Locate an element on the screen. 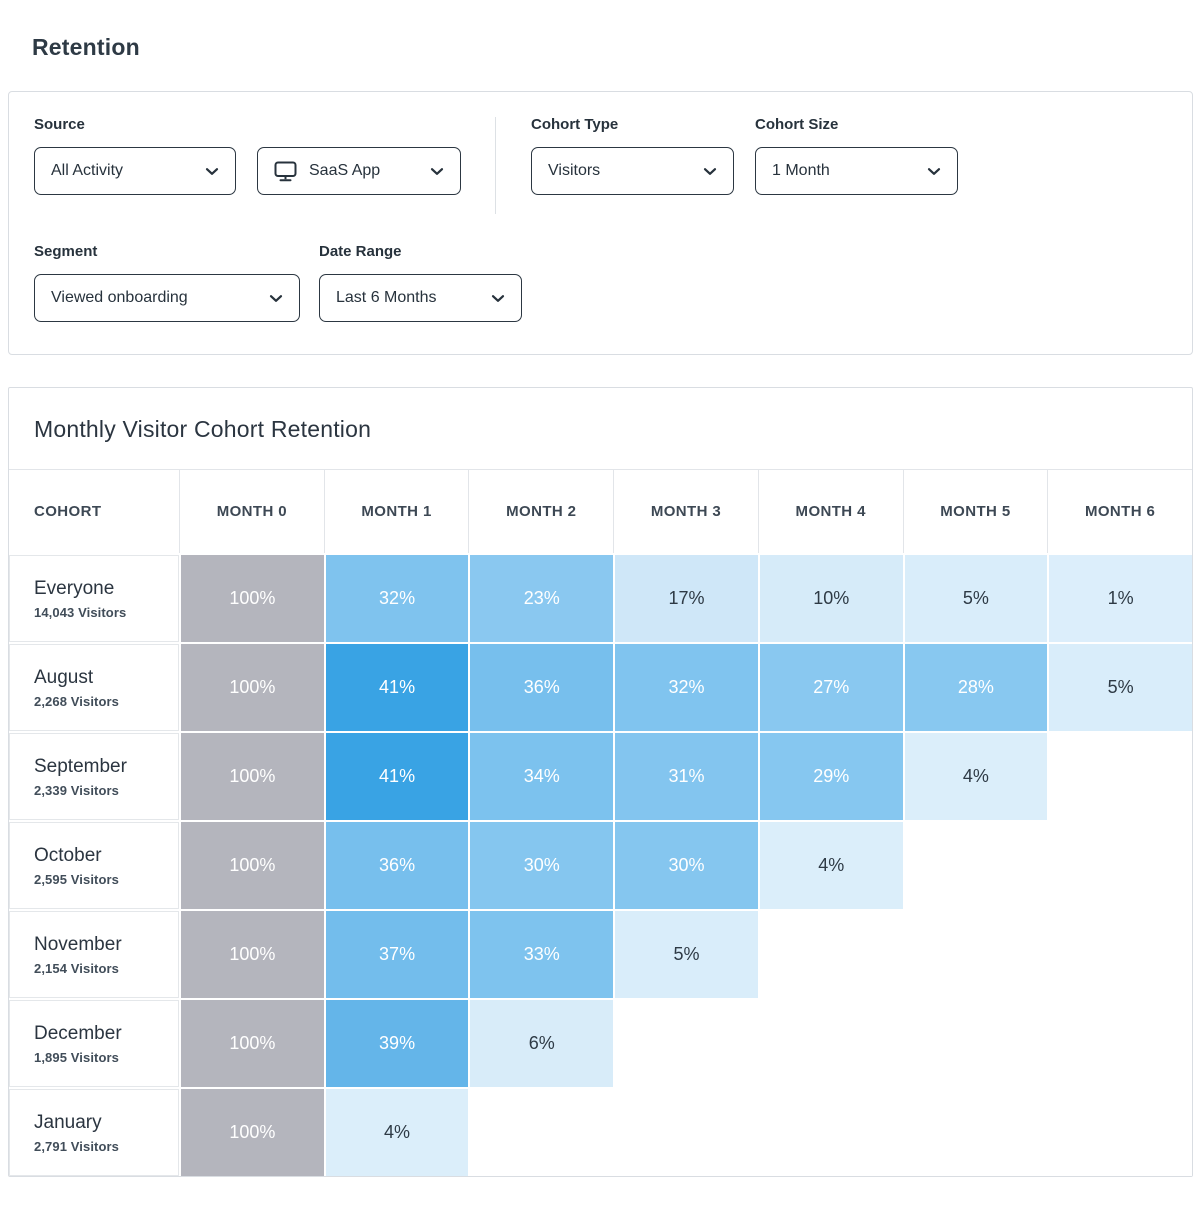  cohort-label-cell: September 2,339 Visitors is located at coordinates (94, 776).